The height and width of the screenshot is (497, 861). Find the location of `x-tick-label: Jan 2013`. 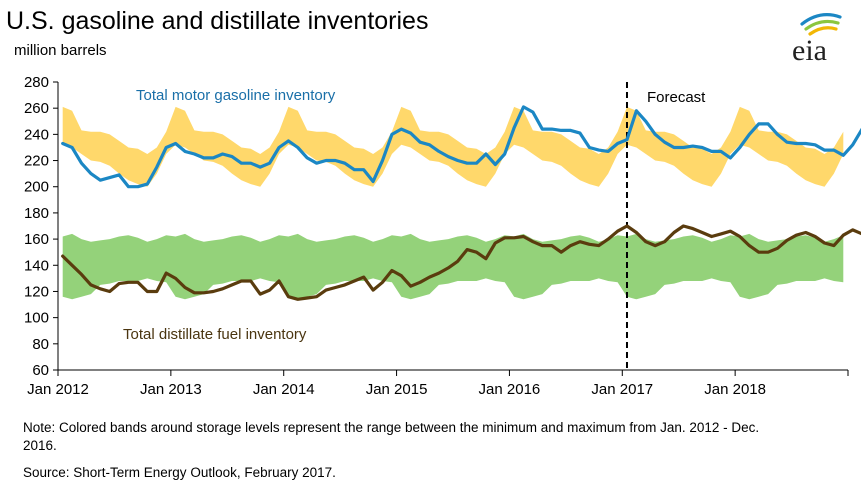

x-tick-label: Jan 2013 is located at coordinates (171, 389).